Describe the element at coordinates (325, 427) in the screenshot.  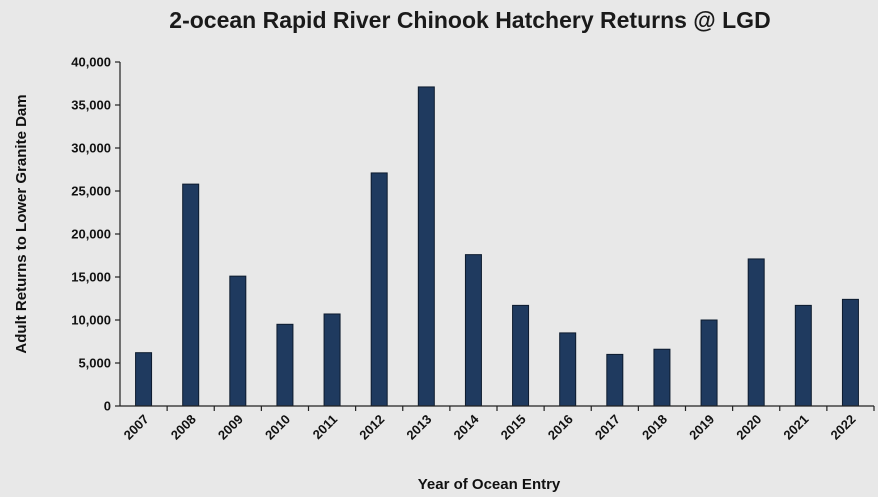
I see `x-tick-label: 2011` at that location.